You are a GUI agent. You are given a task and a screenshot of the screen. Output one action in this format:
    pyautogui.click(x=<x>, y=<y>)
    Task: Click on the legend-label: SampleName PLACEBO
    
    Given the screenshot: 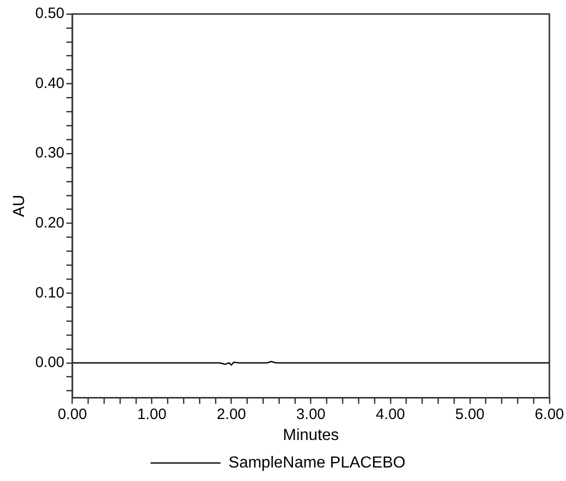 What is the action you would take?
    pyautogui.click(x=317, y=463)
    